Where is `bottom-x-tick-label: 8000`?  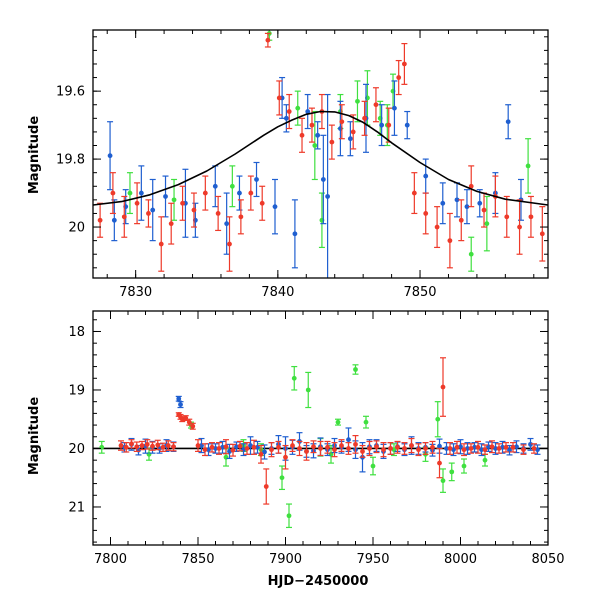 bottom-x-tick-label: 8000 is located at coordinates (460, 559).